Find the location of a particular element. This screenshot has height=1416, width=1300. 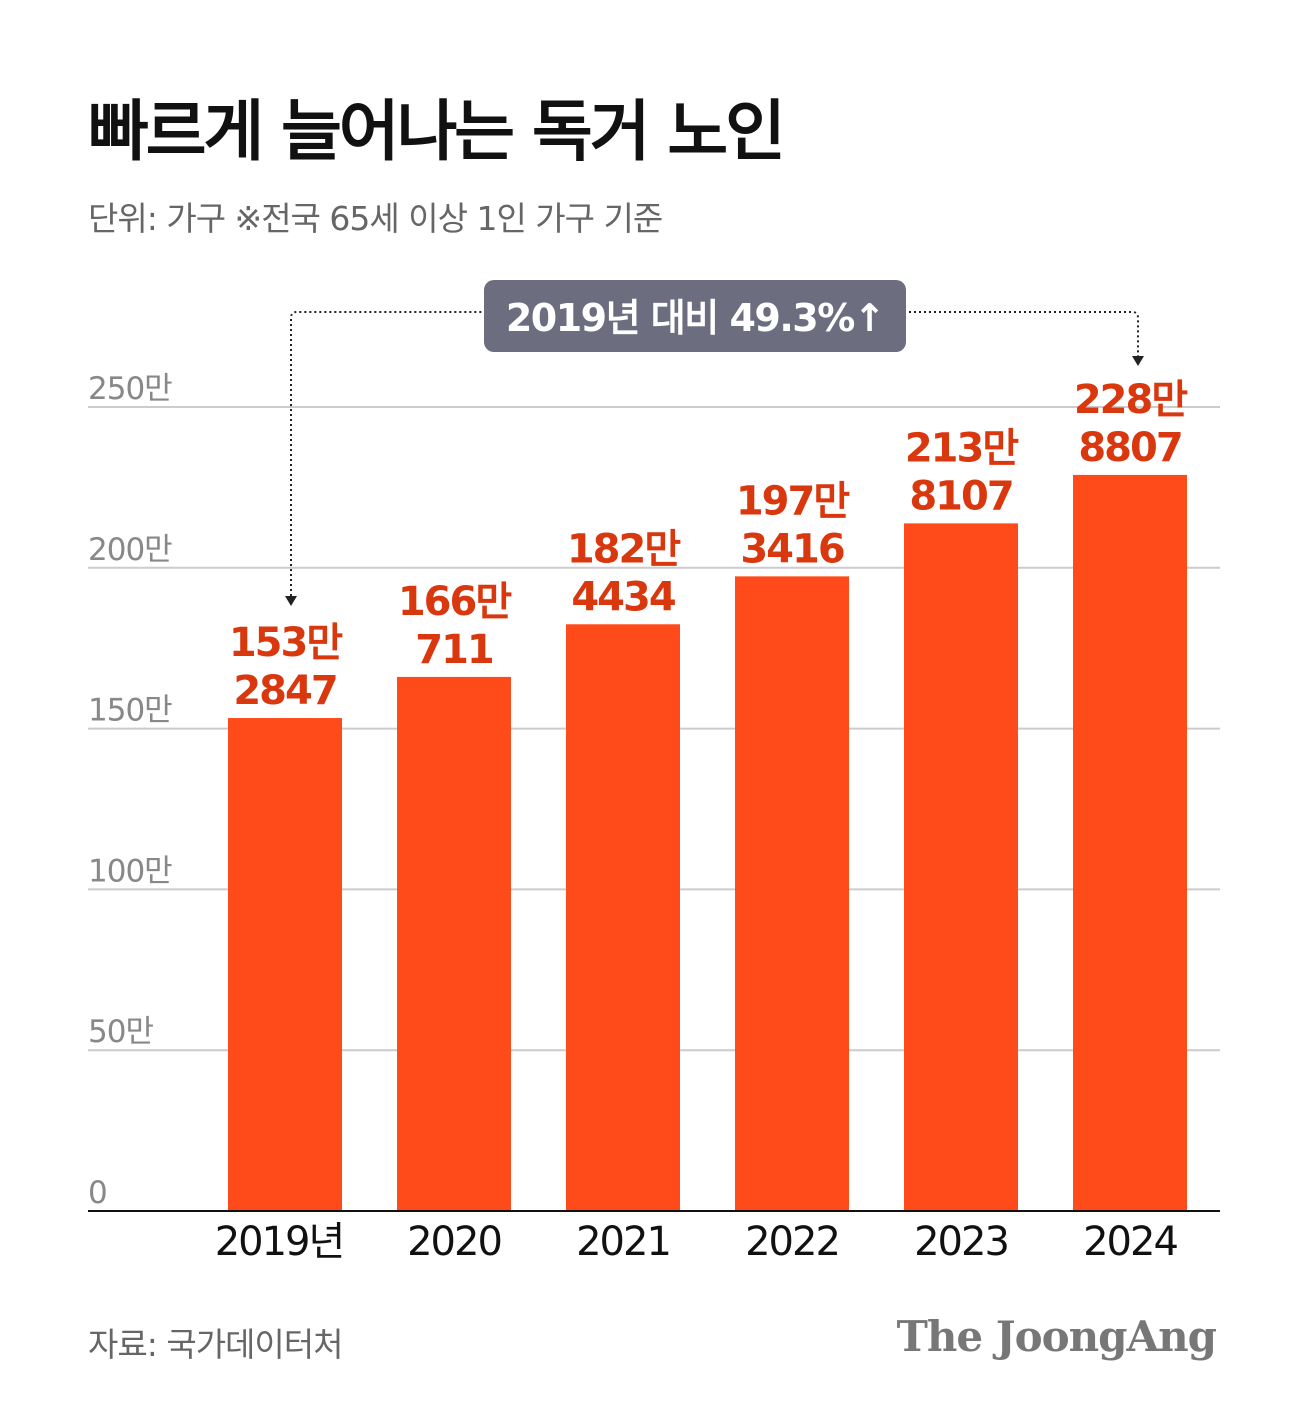

publisher-logo: The JoongAng is located at coordinates (1056, 1336).